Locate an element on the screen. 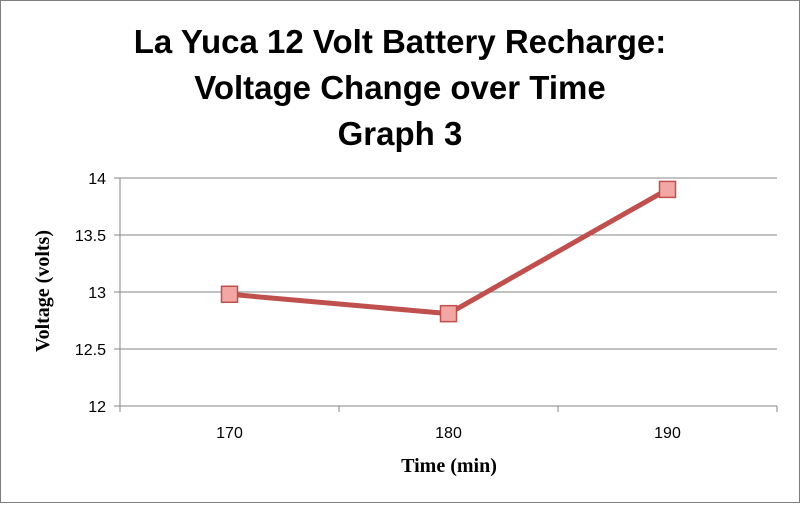 This screenshot has width=800, height=507. y-tick-label-4: 14 is located at coordinates (97, 179).